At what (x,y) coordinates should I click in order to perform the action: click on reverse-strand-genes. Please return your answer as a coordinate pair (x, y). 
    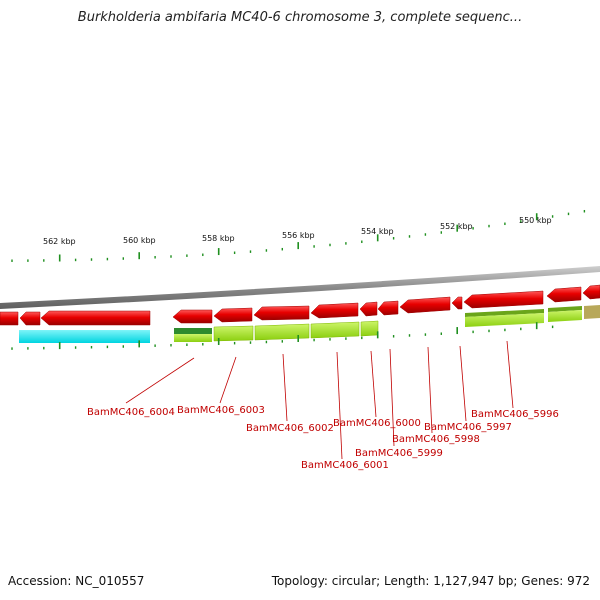
    Looking at the image, I should click on (300, 305).